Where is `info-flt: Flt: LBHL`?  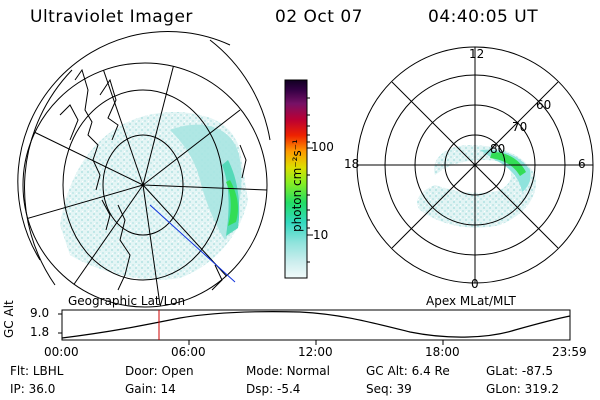
info-flt: Flt: LBHL is located at coordinates (36, 371).